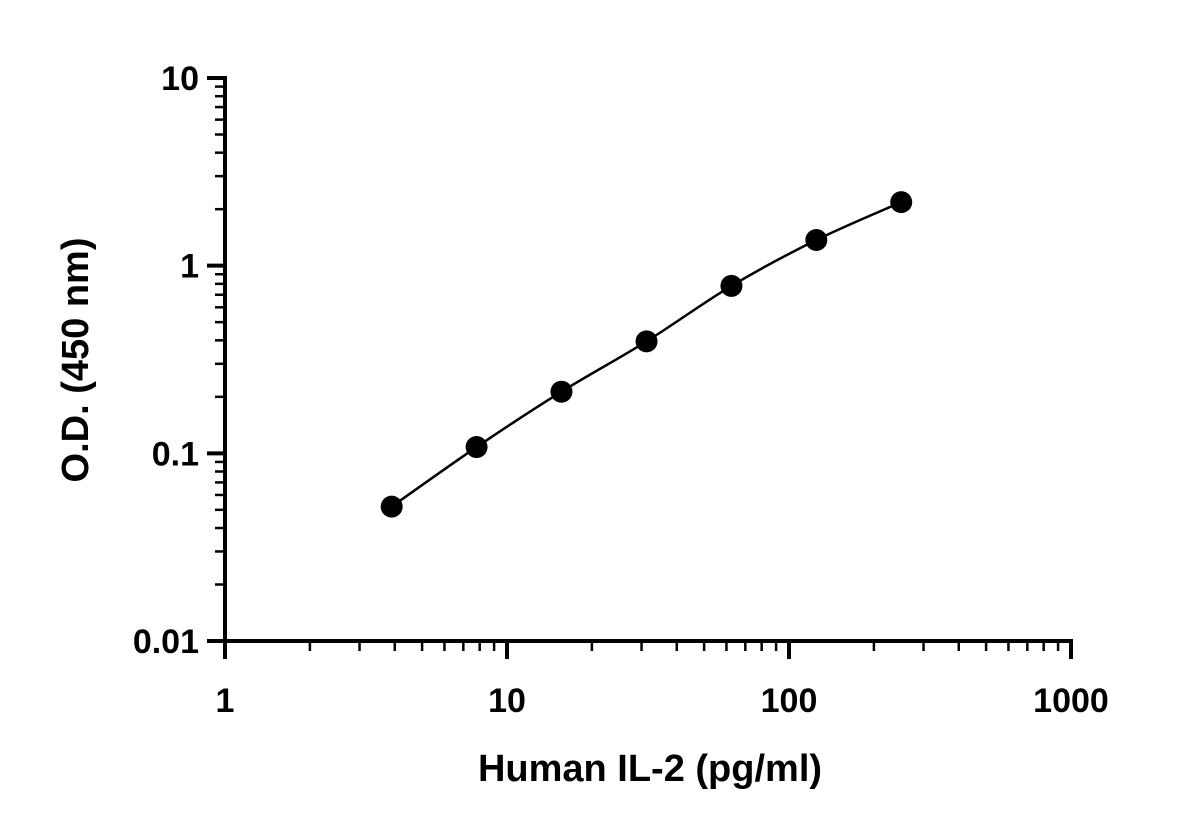 The height and width of the screenshot is (831, 1200). What do you see at coordinates (1071, 701) in the screenshot?
I see `x-tick-label: 1000` at bounding box center [1071, 701].